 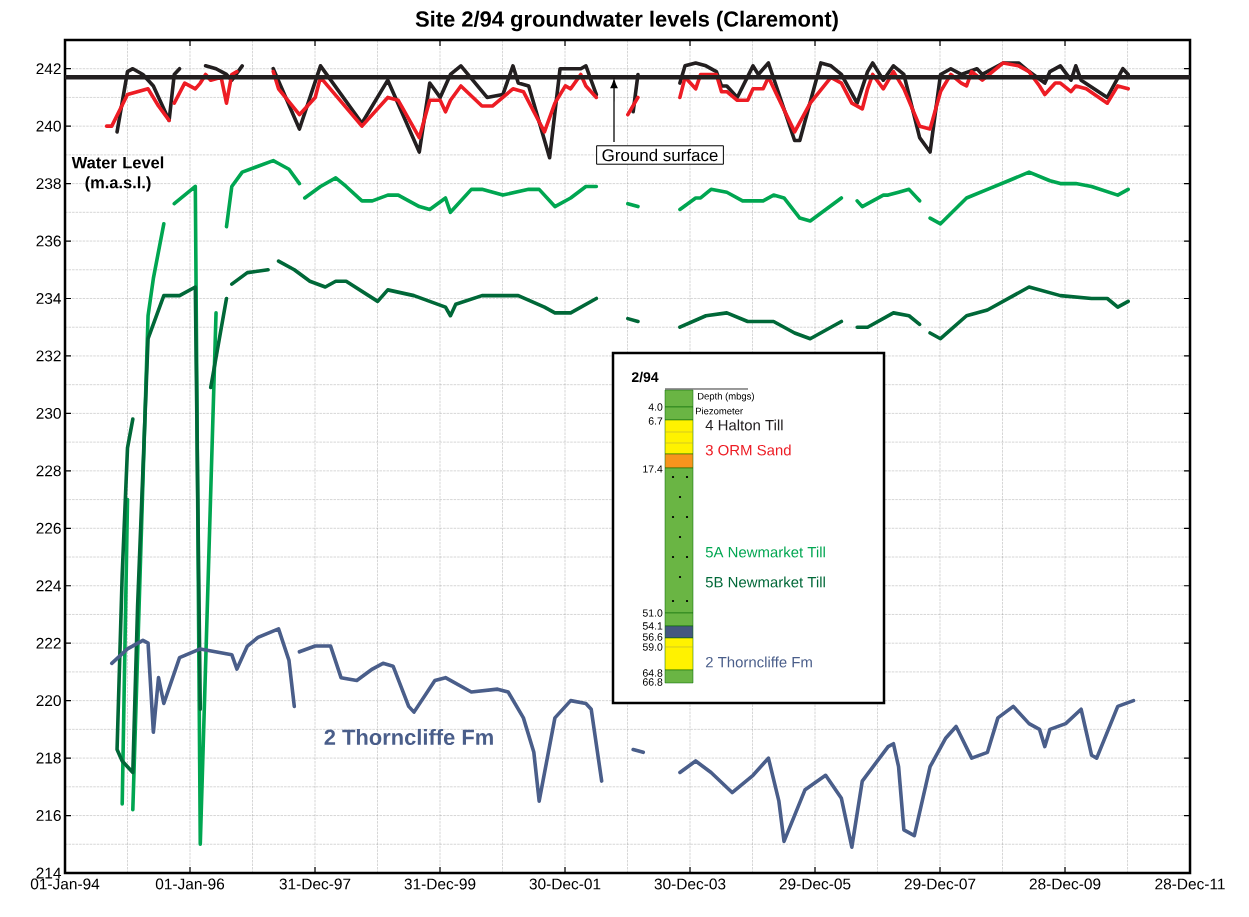 What do you see at coordinates (758, 662) in the screenshot?
I see `text: 2 Thorncliffe Fm` at bounding box center [758, 662].